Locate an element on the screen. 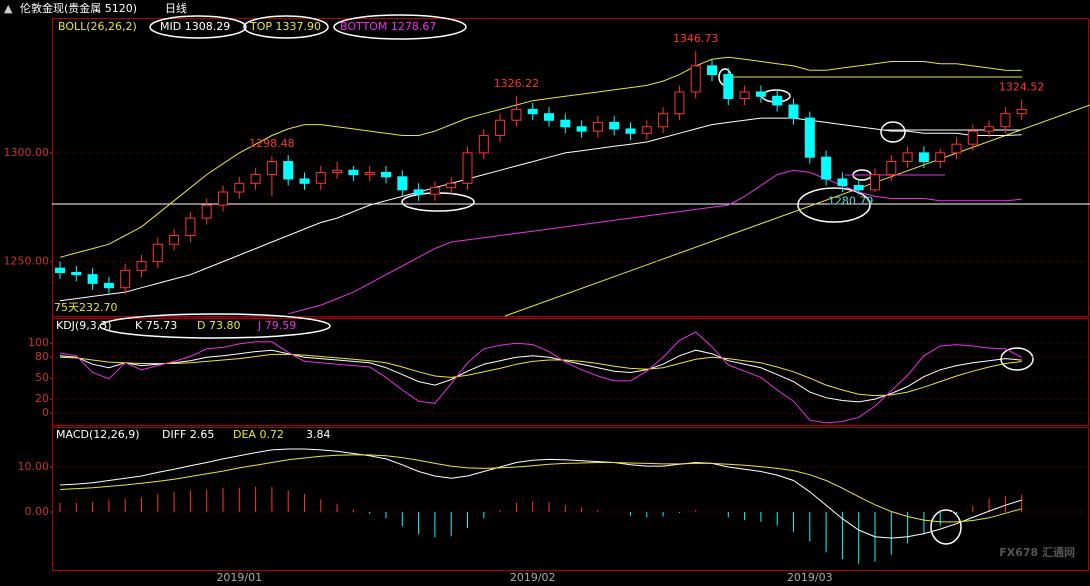 The width and height of the screenshot is (1090, 586). y-tick-label: 20 is located at coordinates (42, 398).